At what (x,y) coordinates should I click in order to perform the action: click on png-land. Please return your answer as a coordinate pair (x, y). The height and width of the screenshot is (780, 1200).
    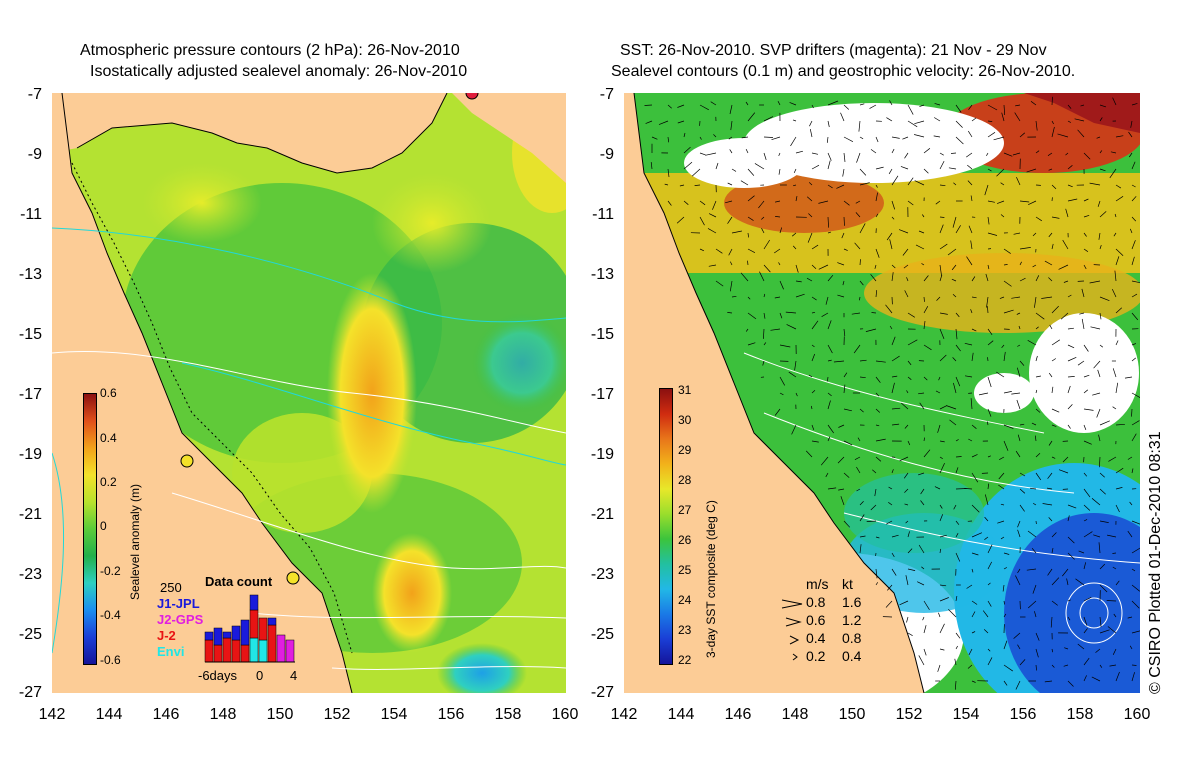
    Looking at the image, I should click on (249, 133).